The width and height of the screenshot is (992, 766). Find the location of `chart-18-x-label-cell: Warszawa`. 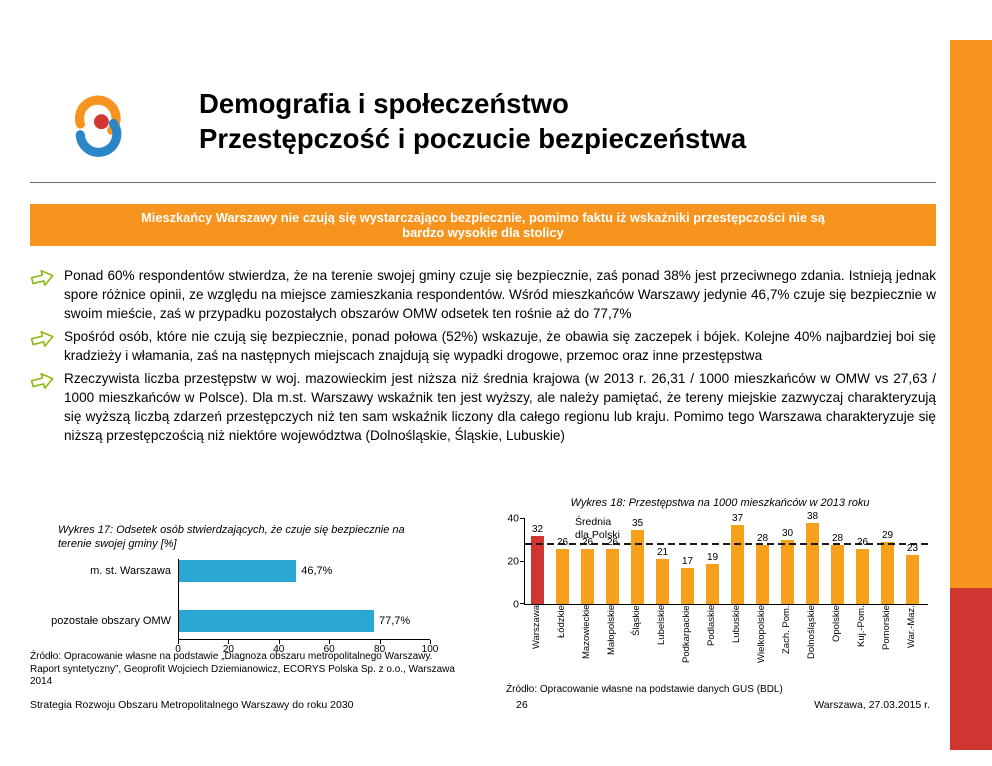

chart-18-x-label-cell: Warszawa is located at coordinates (536, 643).